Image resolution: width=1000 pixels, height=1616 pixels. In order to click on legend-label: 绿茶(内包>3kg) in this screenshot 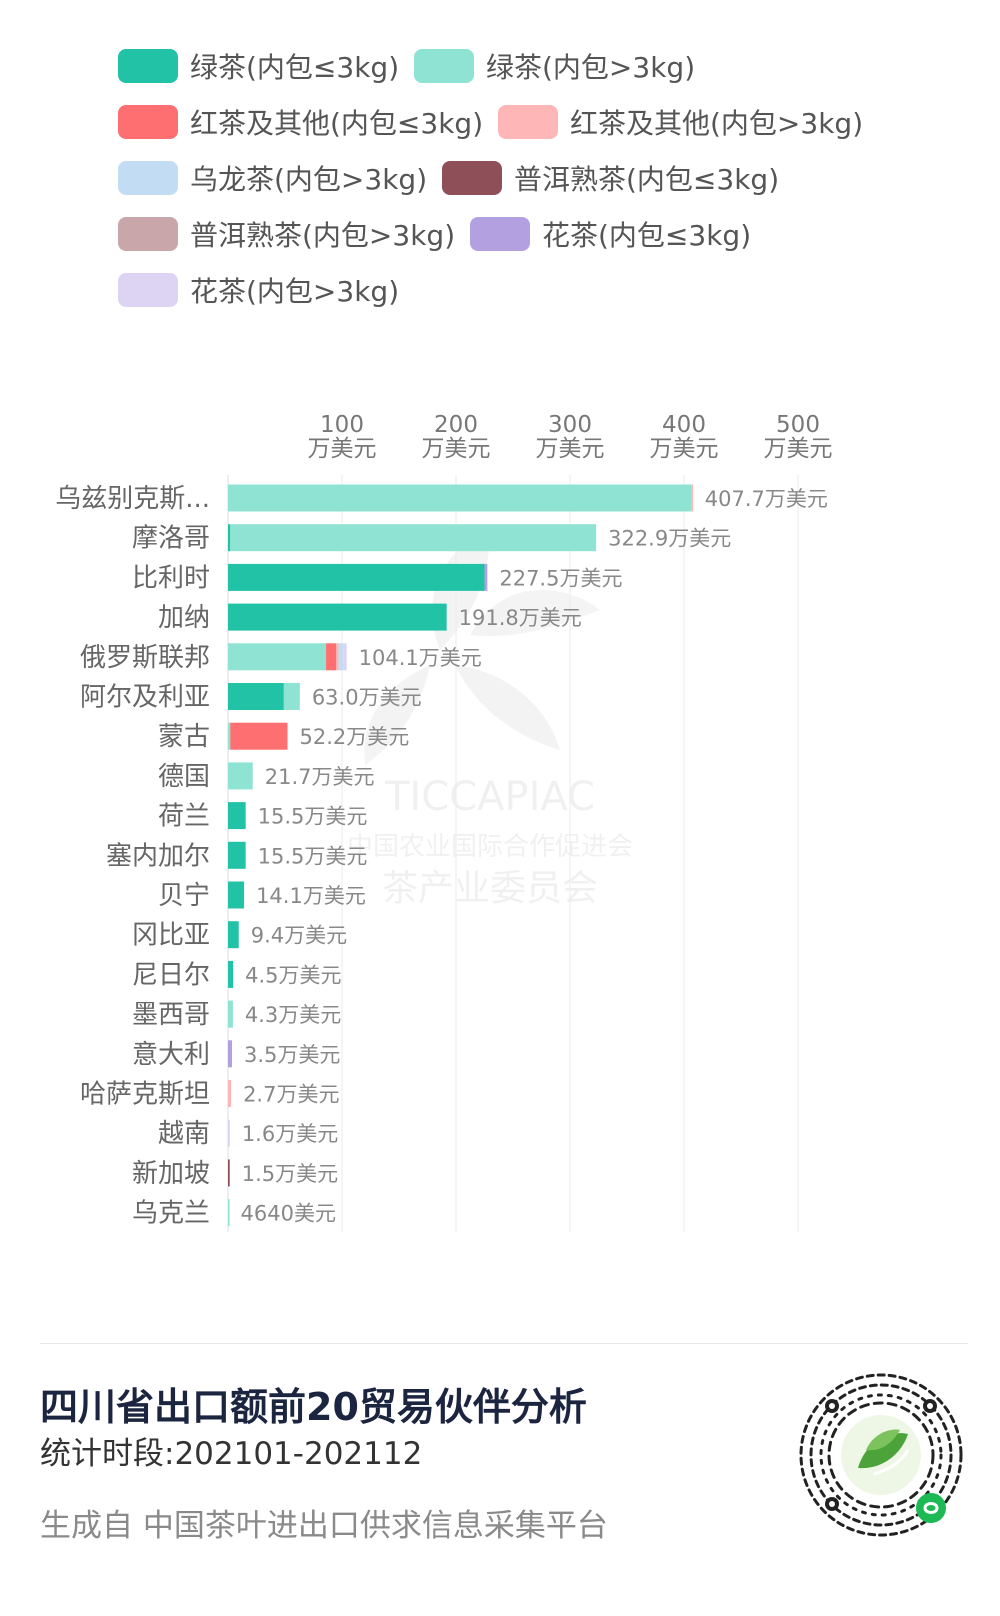, I will do `click(591, 67)`.